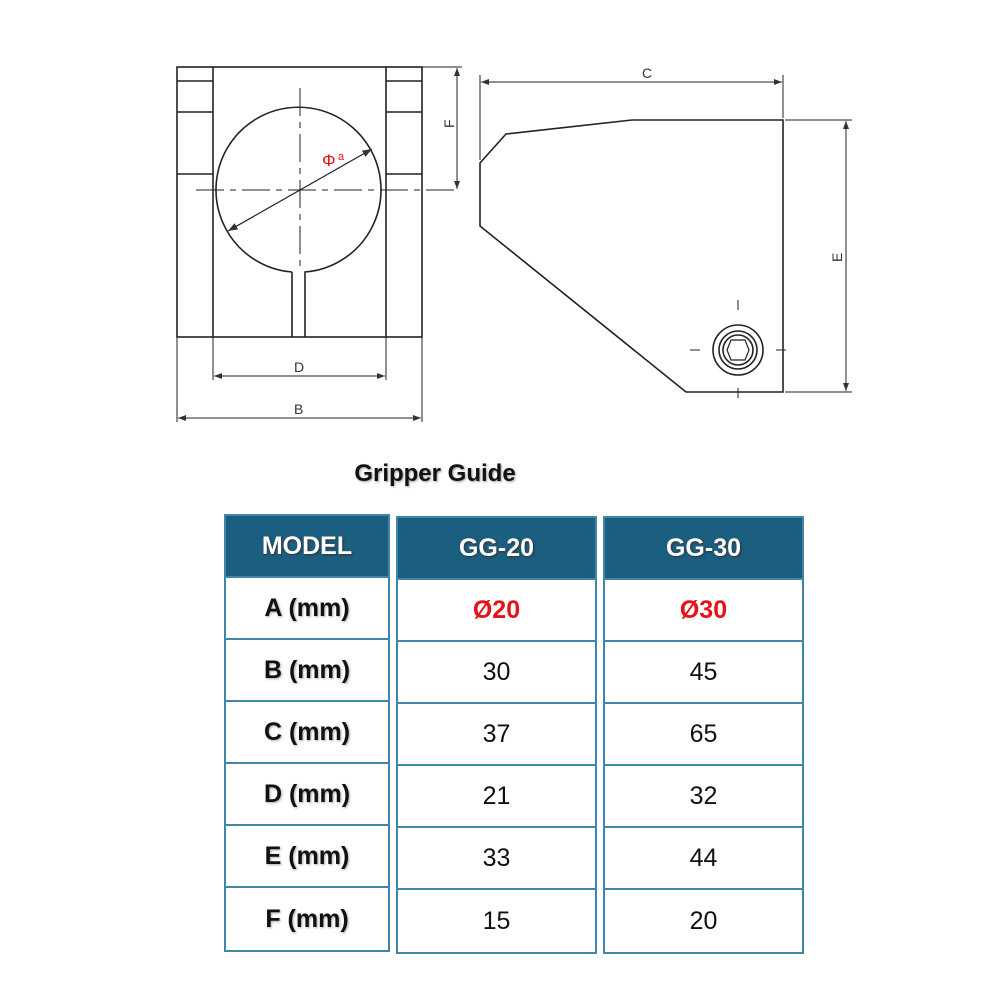 Image resolution: width=1000 pixels, height=1000 pixels. Describe the element at coordinates (703, 673) in the screenshot. I see `value-cell: 45` at that location.